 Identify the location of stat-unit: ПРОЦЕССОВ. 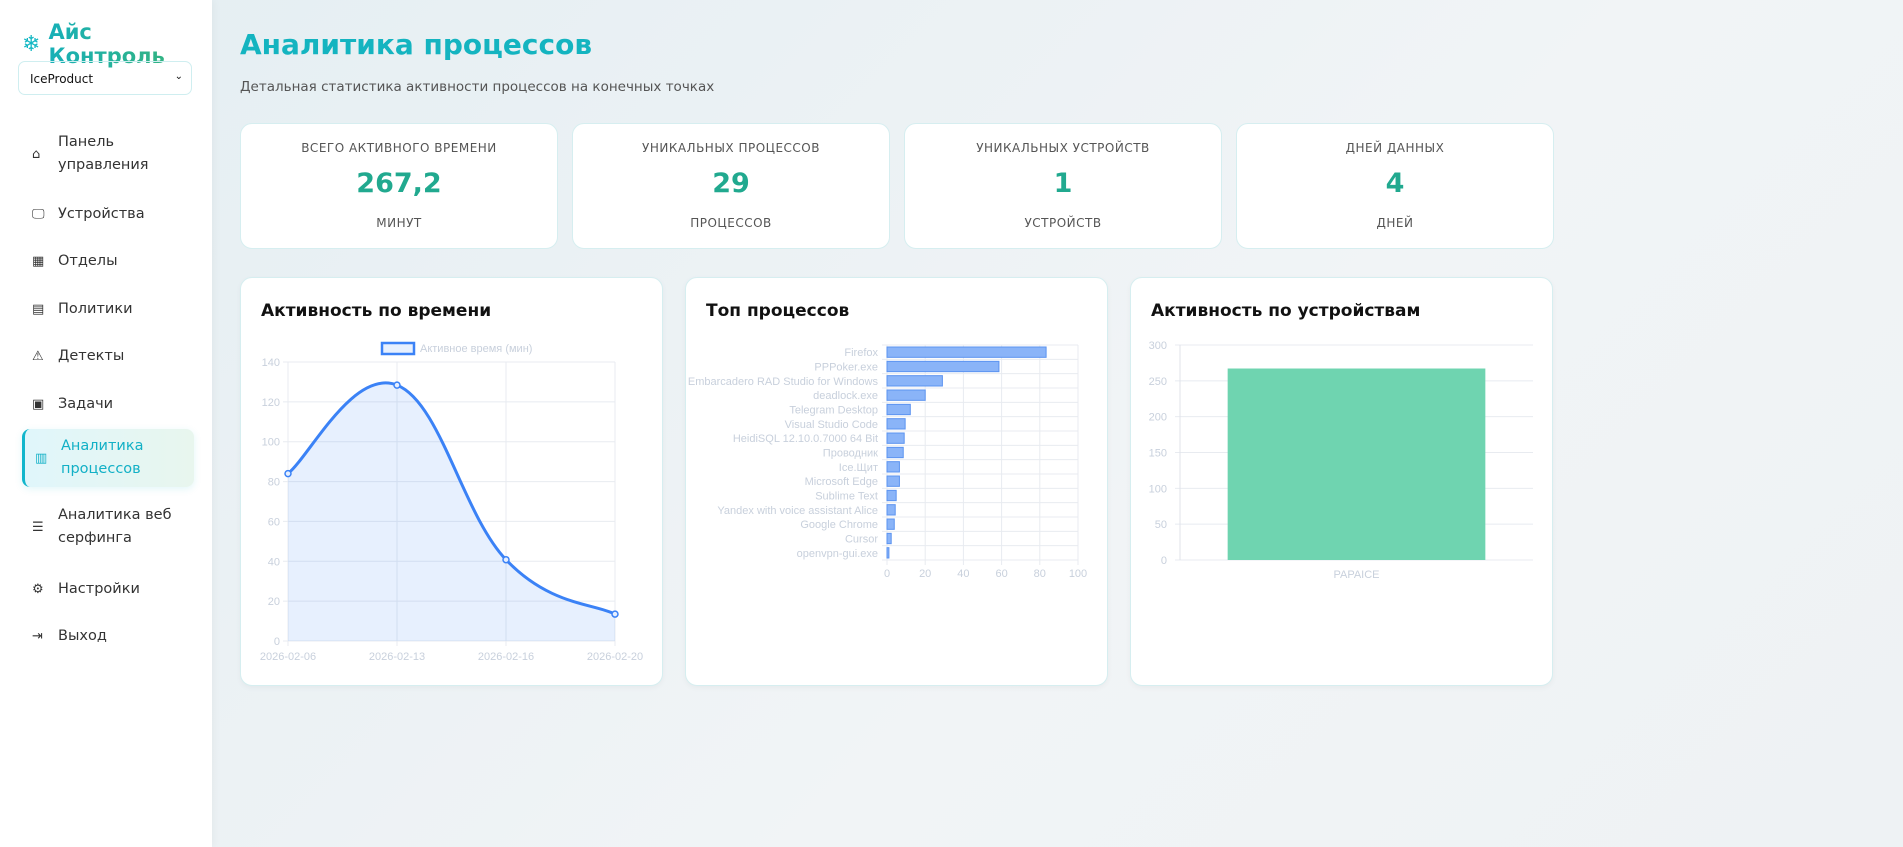
(731, 223).